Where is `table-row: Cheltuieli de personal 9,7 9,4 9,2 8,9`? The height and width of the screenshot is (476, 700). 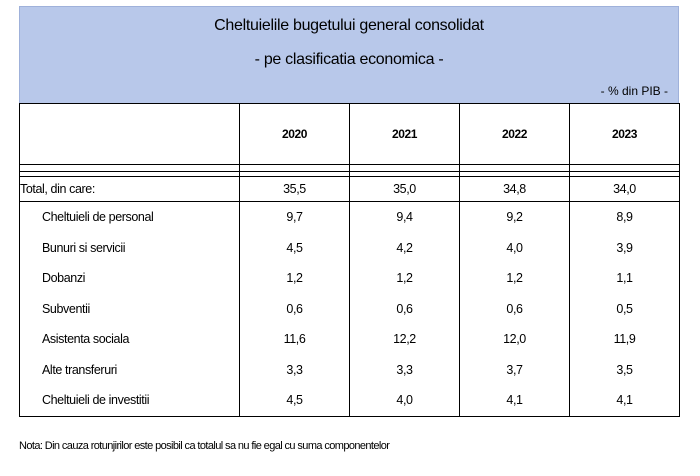
table-row: Cheltuieli de personal 9,7 9,4 9,2 8,9 is located at coordinates (349, 217).